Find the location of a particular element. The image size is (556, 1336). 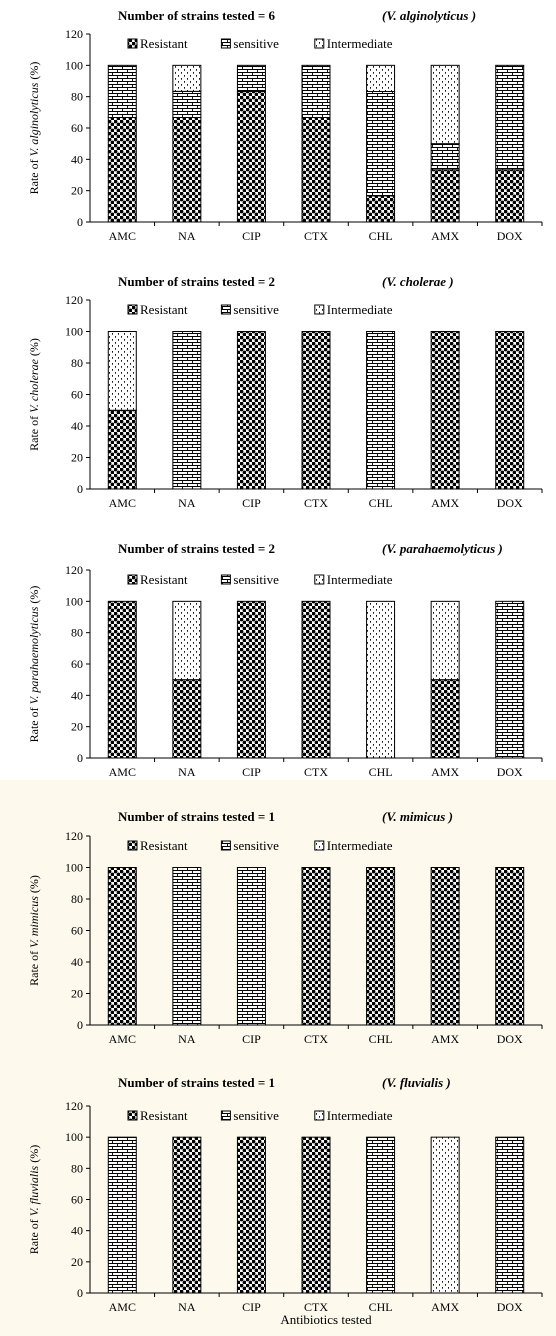

y-axis-label: Rate of V. parahaemolyticus (%) is located at coordinates (34, 664).